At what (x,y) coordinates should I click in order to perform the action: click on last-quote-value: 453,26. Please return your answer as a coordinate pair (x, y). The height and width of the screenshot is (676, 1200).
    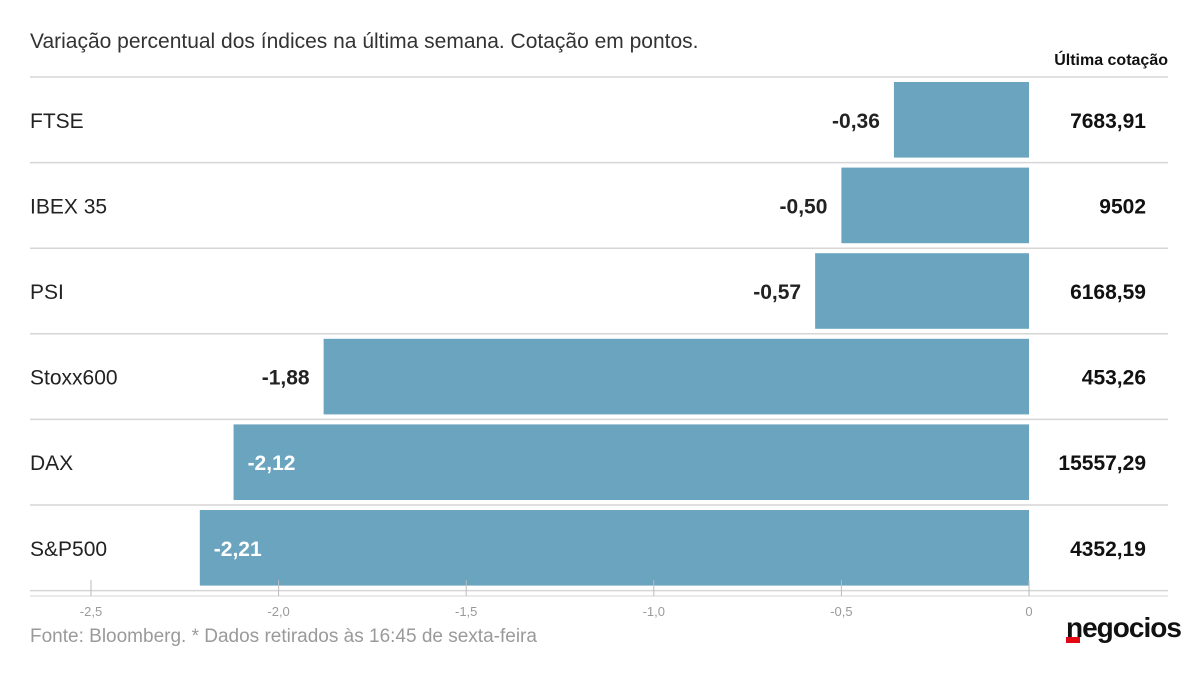
    Looking at the image, I should click on (1114, 378).